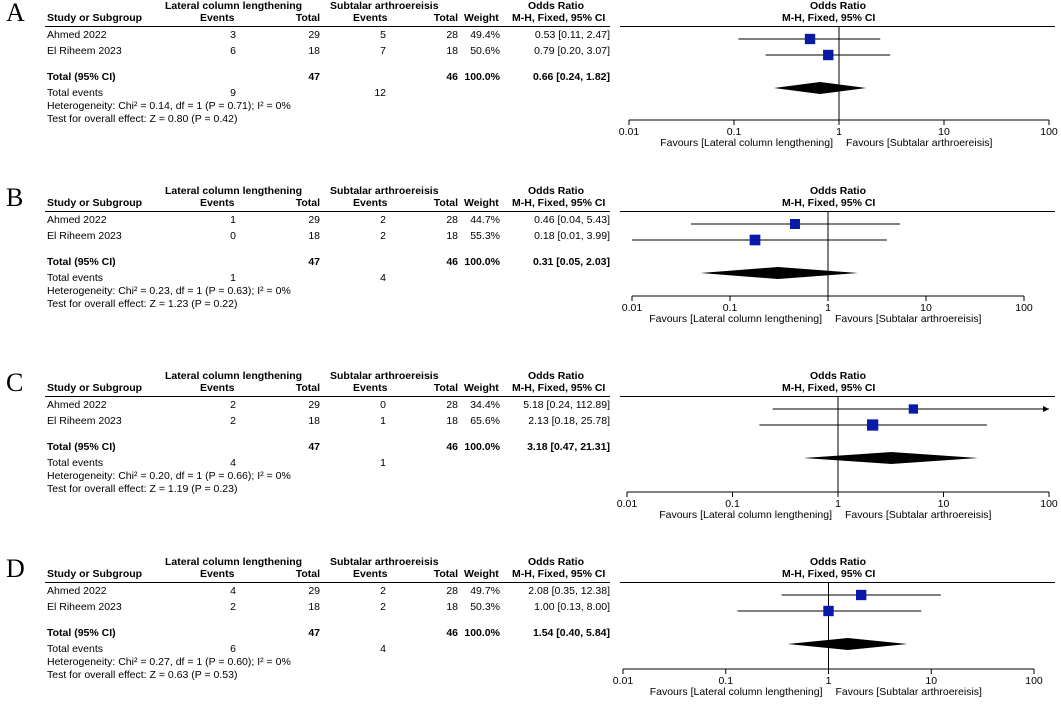  Describe the element at coordinates (233, 278) in the screenshot. I see `events1-sum: 1` at that location.